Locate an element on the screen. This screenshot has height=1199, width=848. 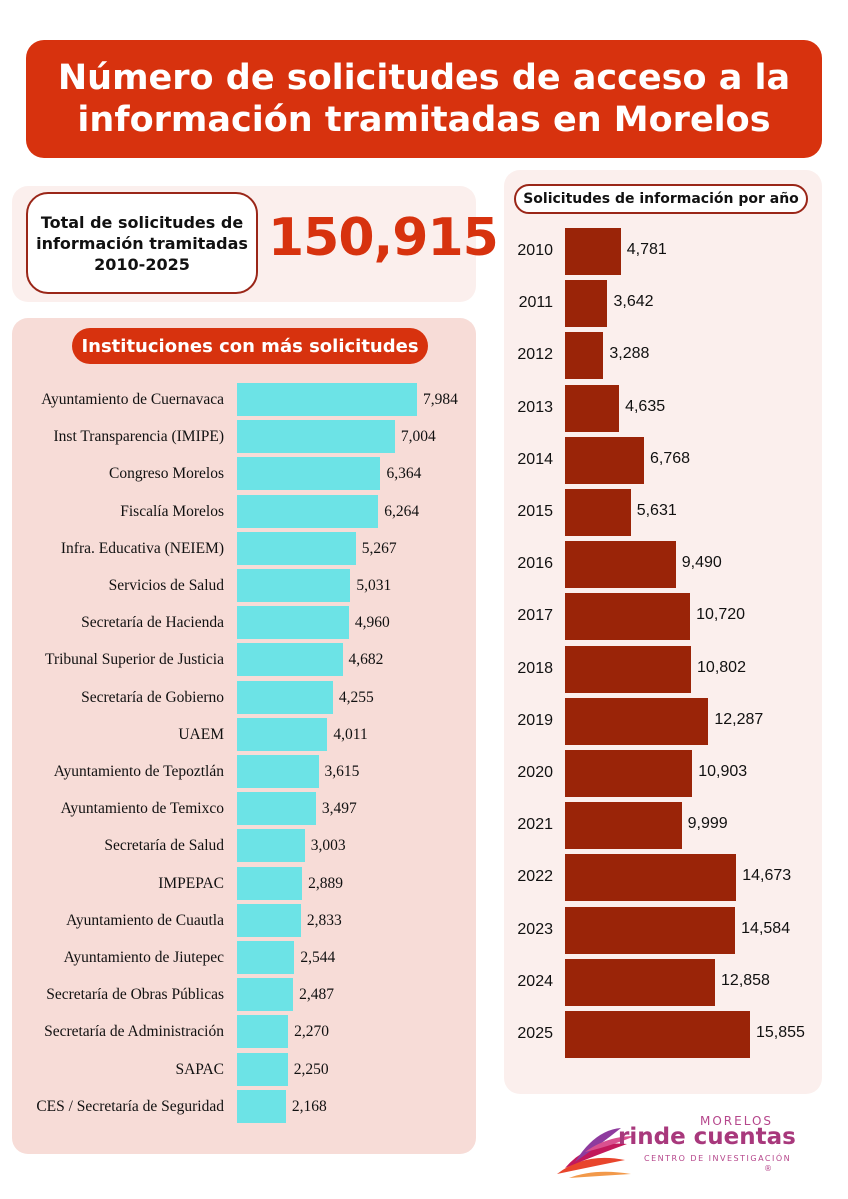
year-value-label: 3,288 is located at coordinates (629, 354).